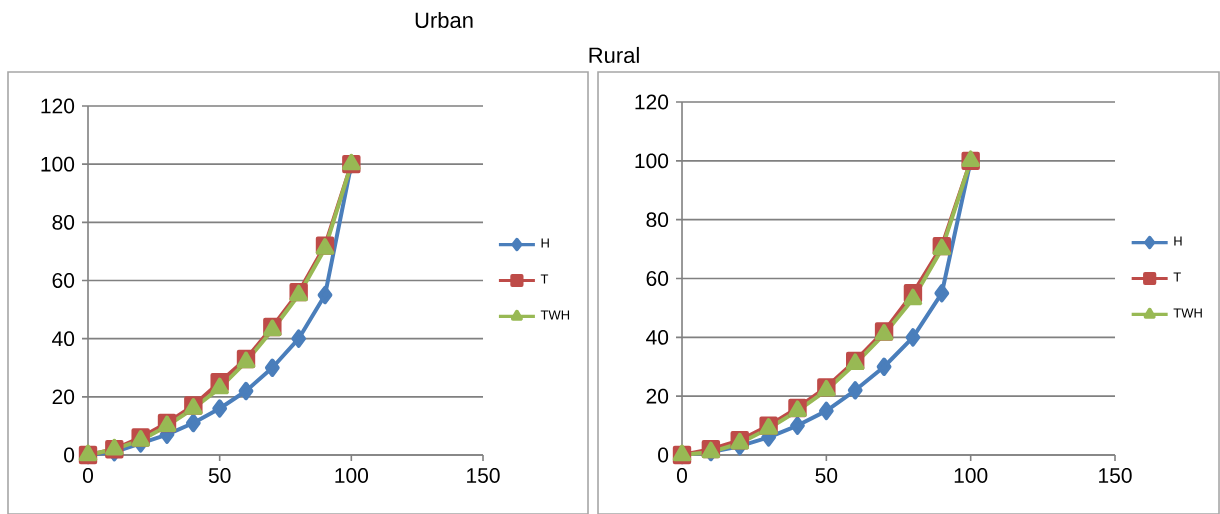 This screenshot has height=514, width=1220. I want to click on chart-title: Rural, so click(614, 55).